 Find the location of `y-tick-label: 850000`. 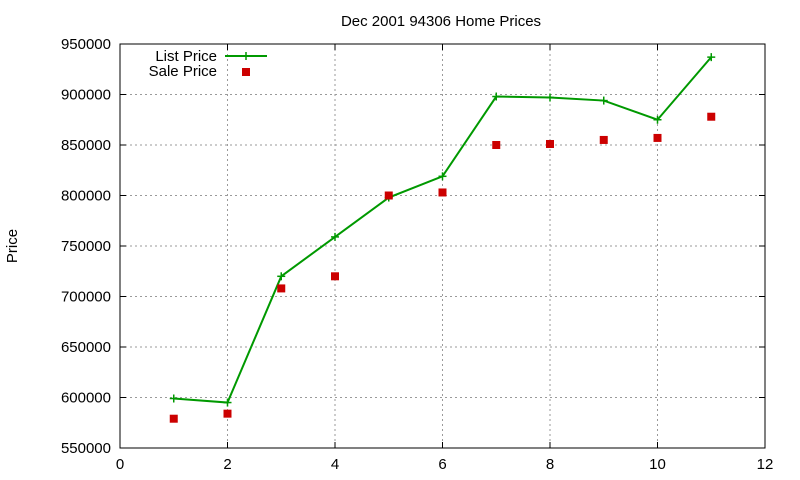

y-tick-label: 850000 is located at coordinates (86, 145).